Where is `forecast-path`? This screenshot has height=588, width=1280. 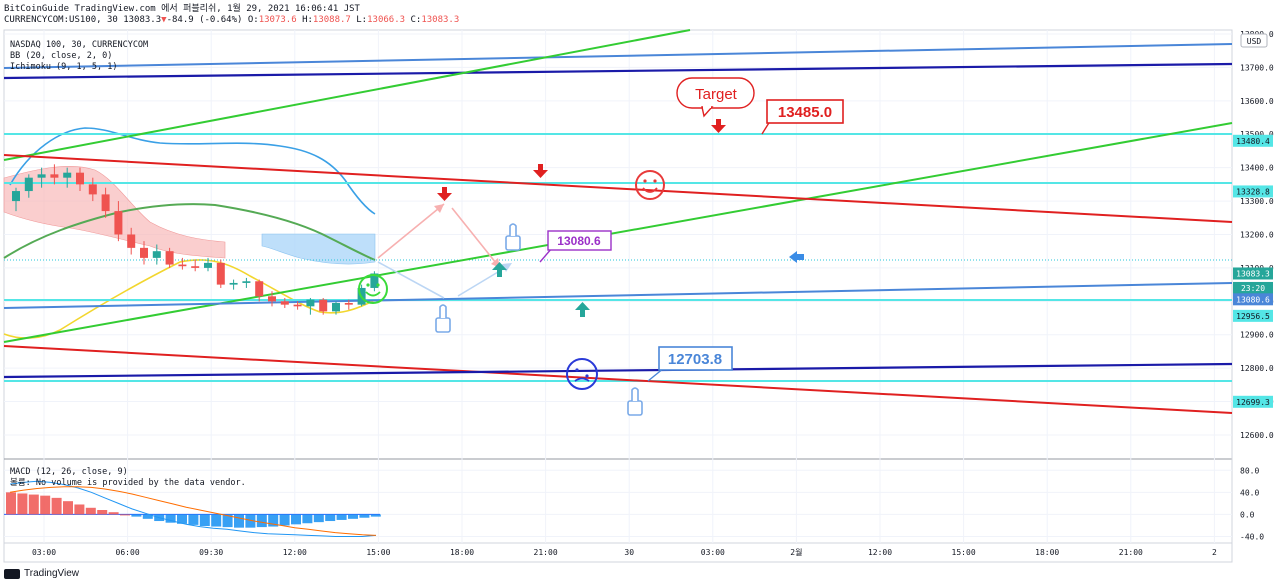 forecast-path is located at coordinates (444, 251).